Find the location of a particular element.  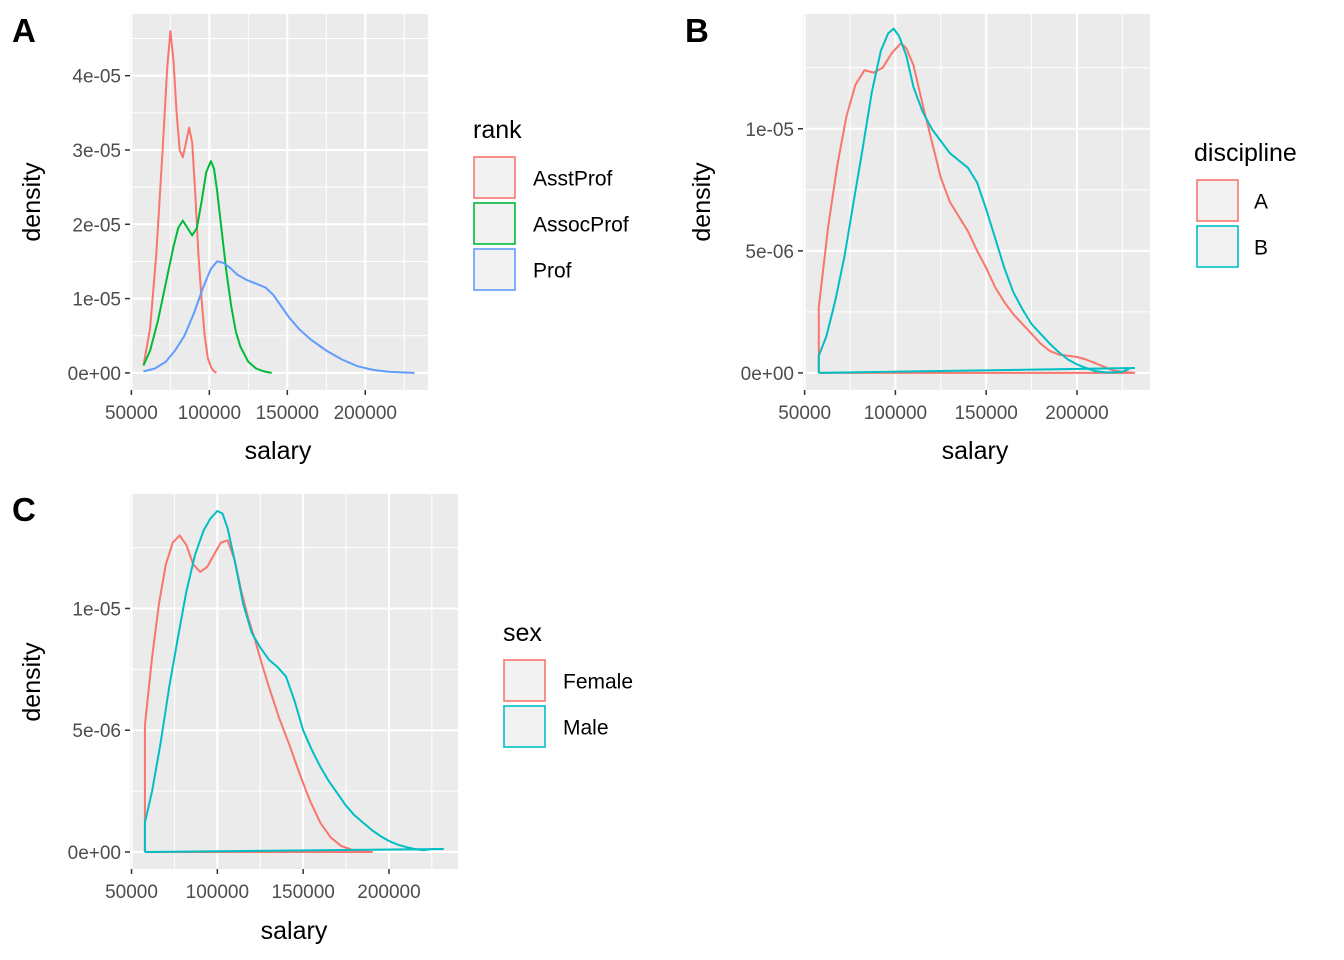

legend-key-A is located at coordinates (1217, 200).